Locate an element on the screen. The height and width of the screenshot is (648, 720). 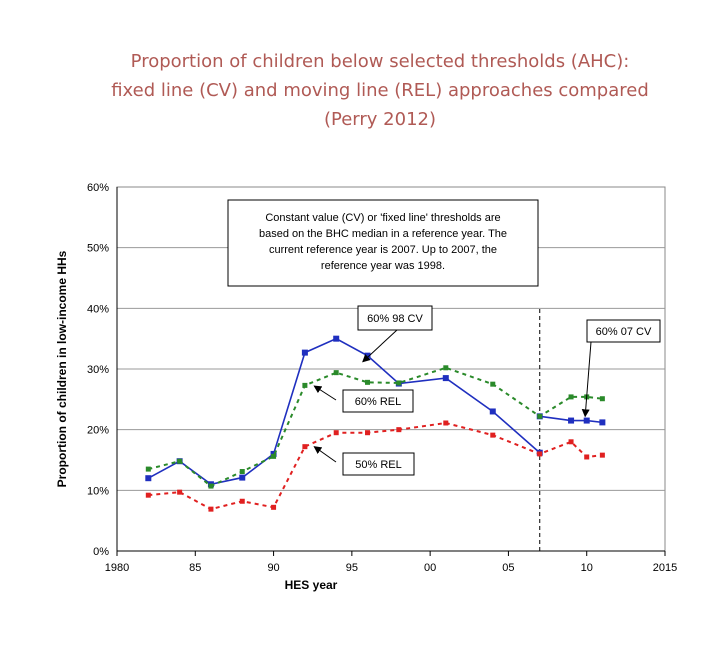
title-line-3: (Perry 2012) is located at coordinates (380, 119).